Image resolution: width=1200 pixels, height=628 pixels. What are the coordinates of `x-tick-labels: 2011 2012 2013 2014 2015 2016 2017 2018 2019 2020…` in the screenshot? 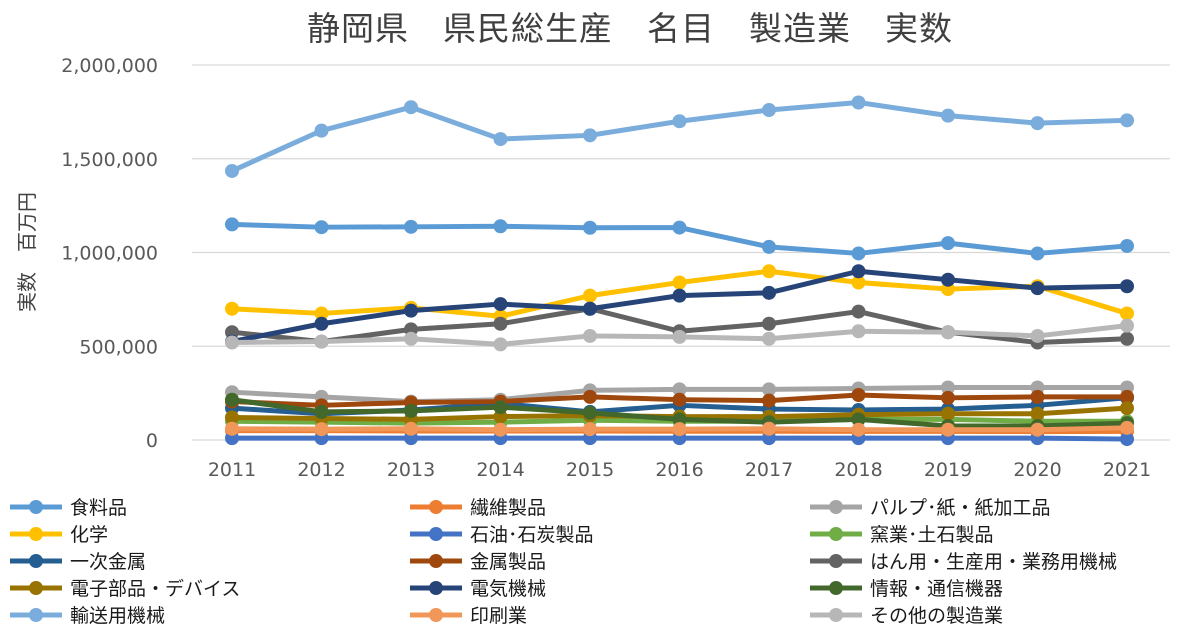 It's located at (679, 470).